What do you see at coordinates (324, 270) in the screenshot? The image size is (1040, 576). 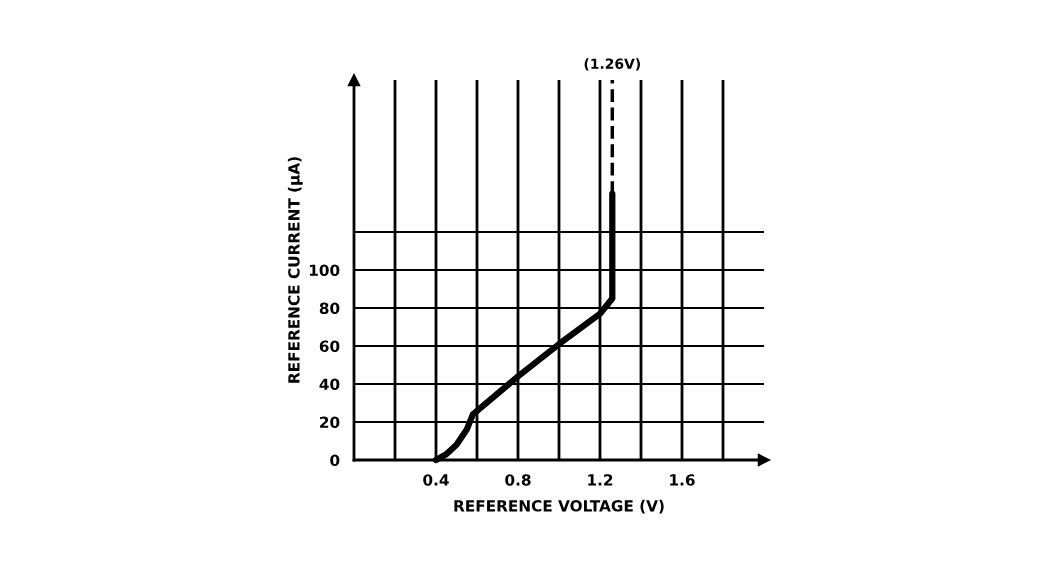 I see `y-tick-label: 100` at bounding box center [324, 270].